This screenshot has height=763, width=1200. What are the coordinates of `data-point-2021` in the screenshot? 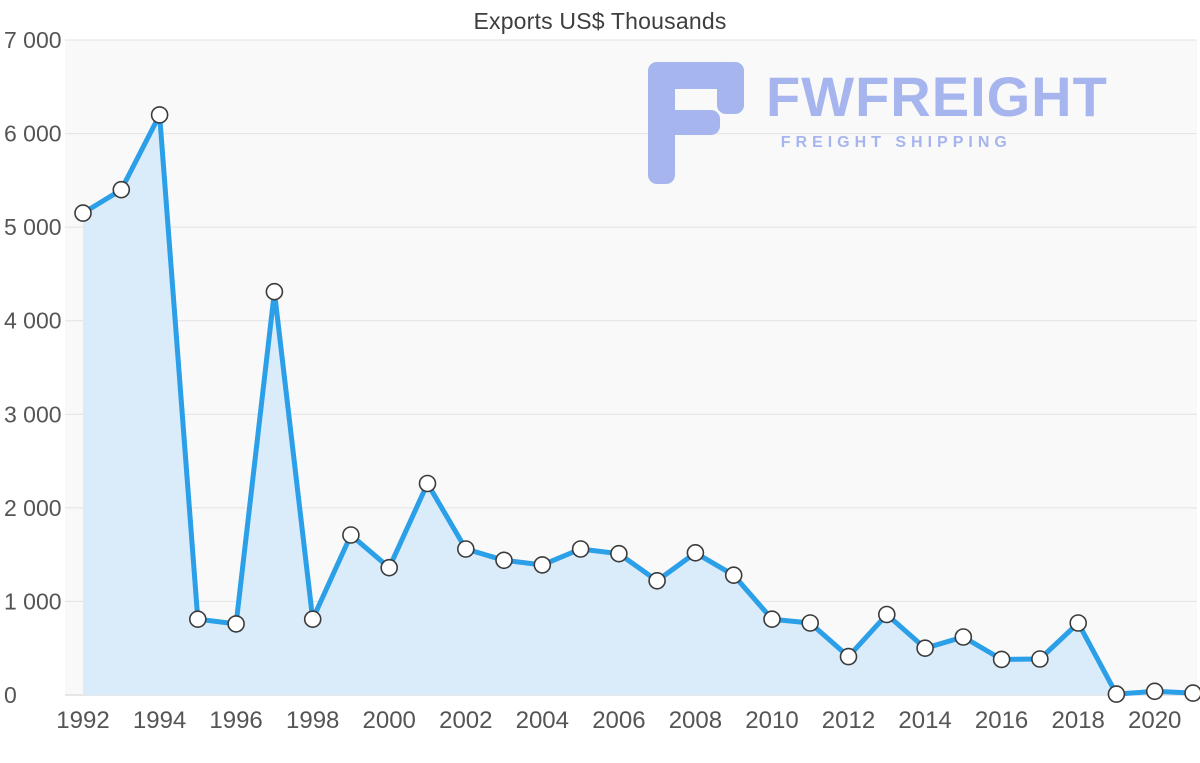 It's located at (1192, 693).